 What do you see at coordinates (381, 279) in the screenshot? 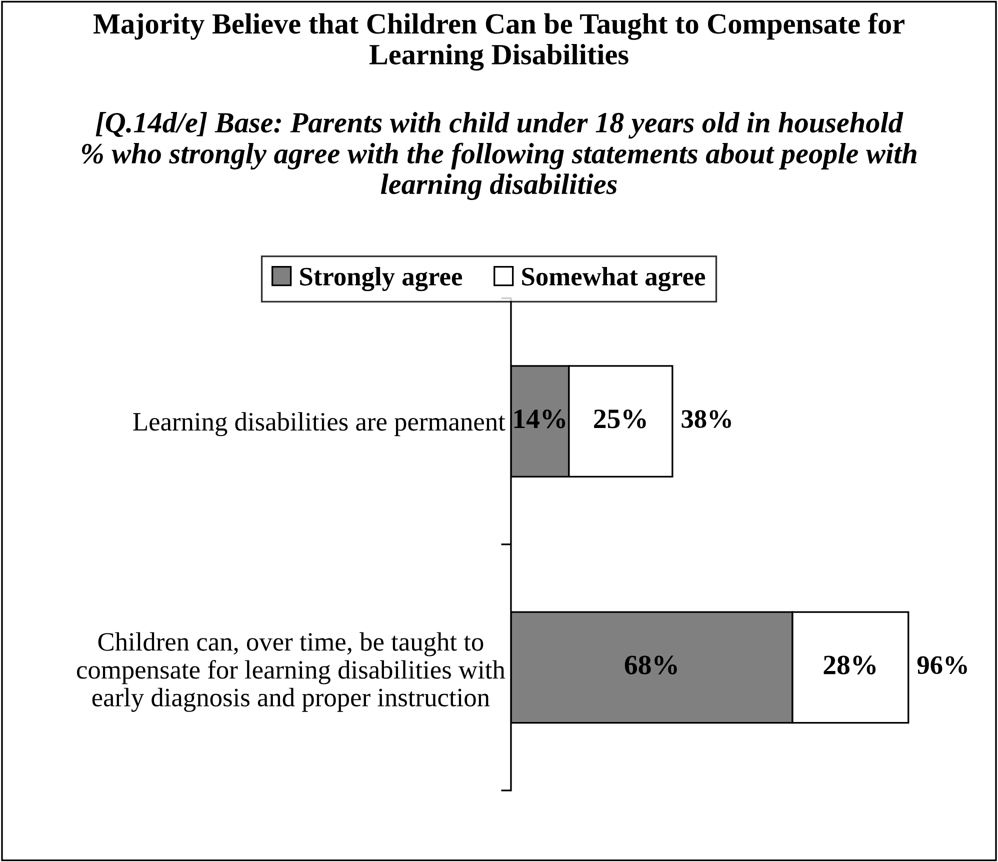
I see `legend-label: Strongly agree` at bounding box center [381, 279].